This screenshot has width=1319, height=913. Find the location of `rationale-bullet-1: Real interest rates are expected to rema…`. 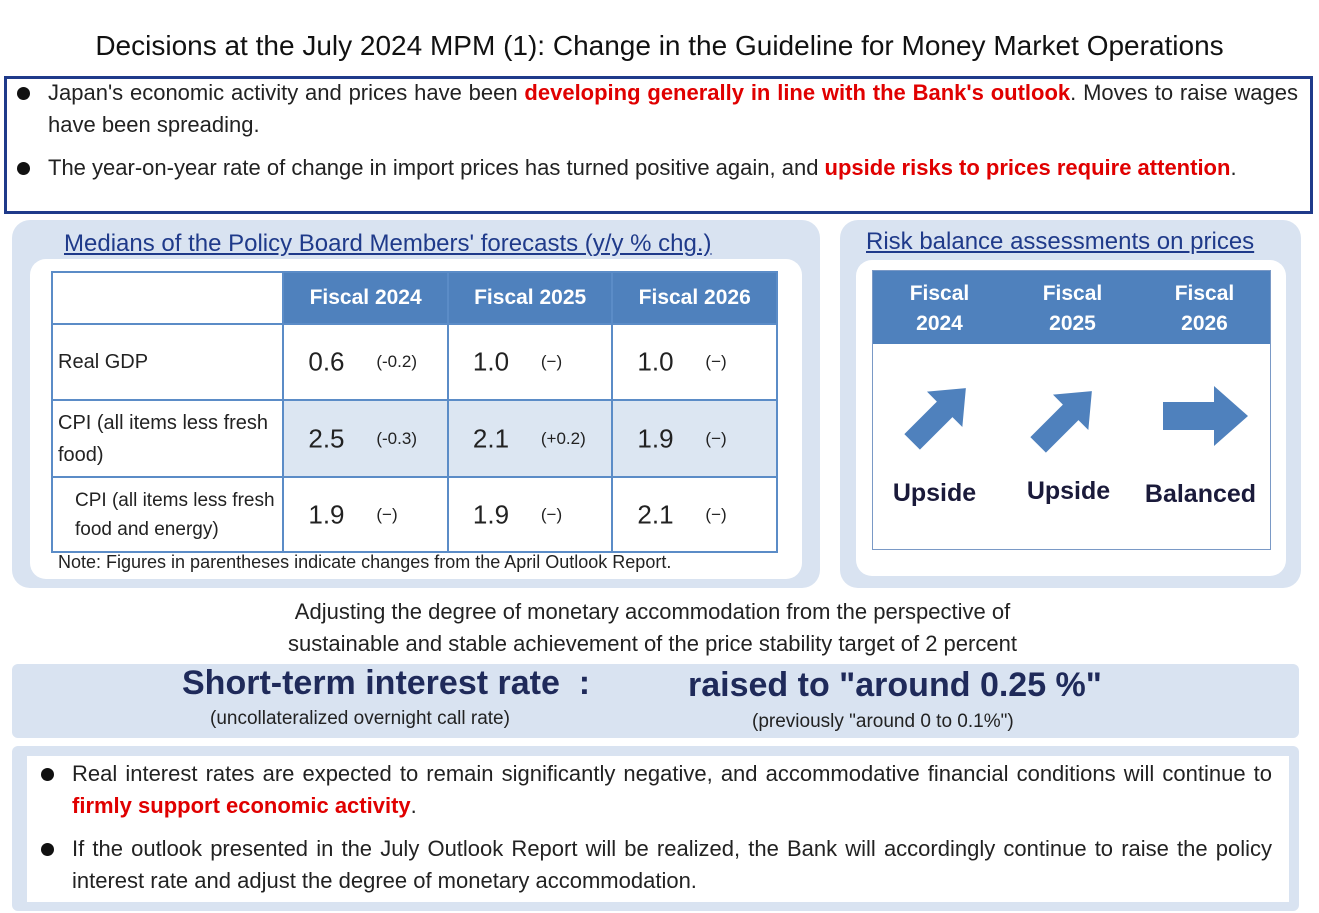

rationale-bullet-1: Real interest rates are expected to rema… is located at coordinates (656, 790).